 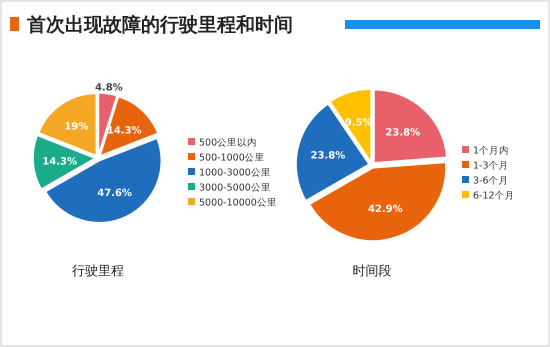 What do you see at coordinates (232, 157) in the screenshot?
I see `legend-label: 500-1000公里` at bounding box center [232, 157].